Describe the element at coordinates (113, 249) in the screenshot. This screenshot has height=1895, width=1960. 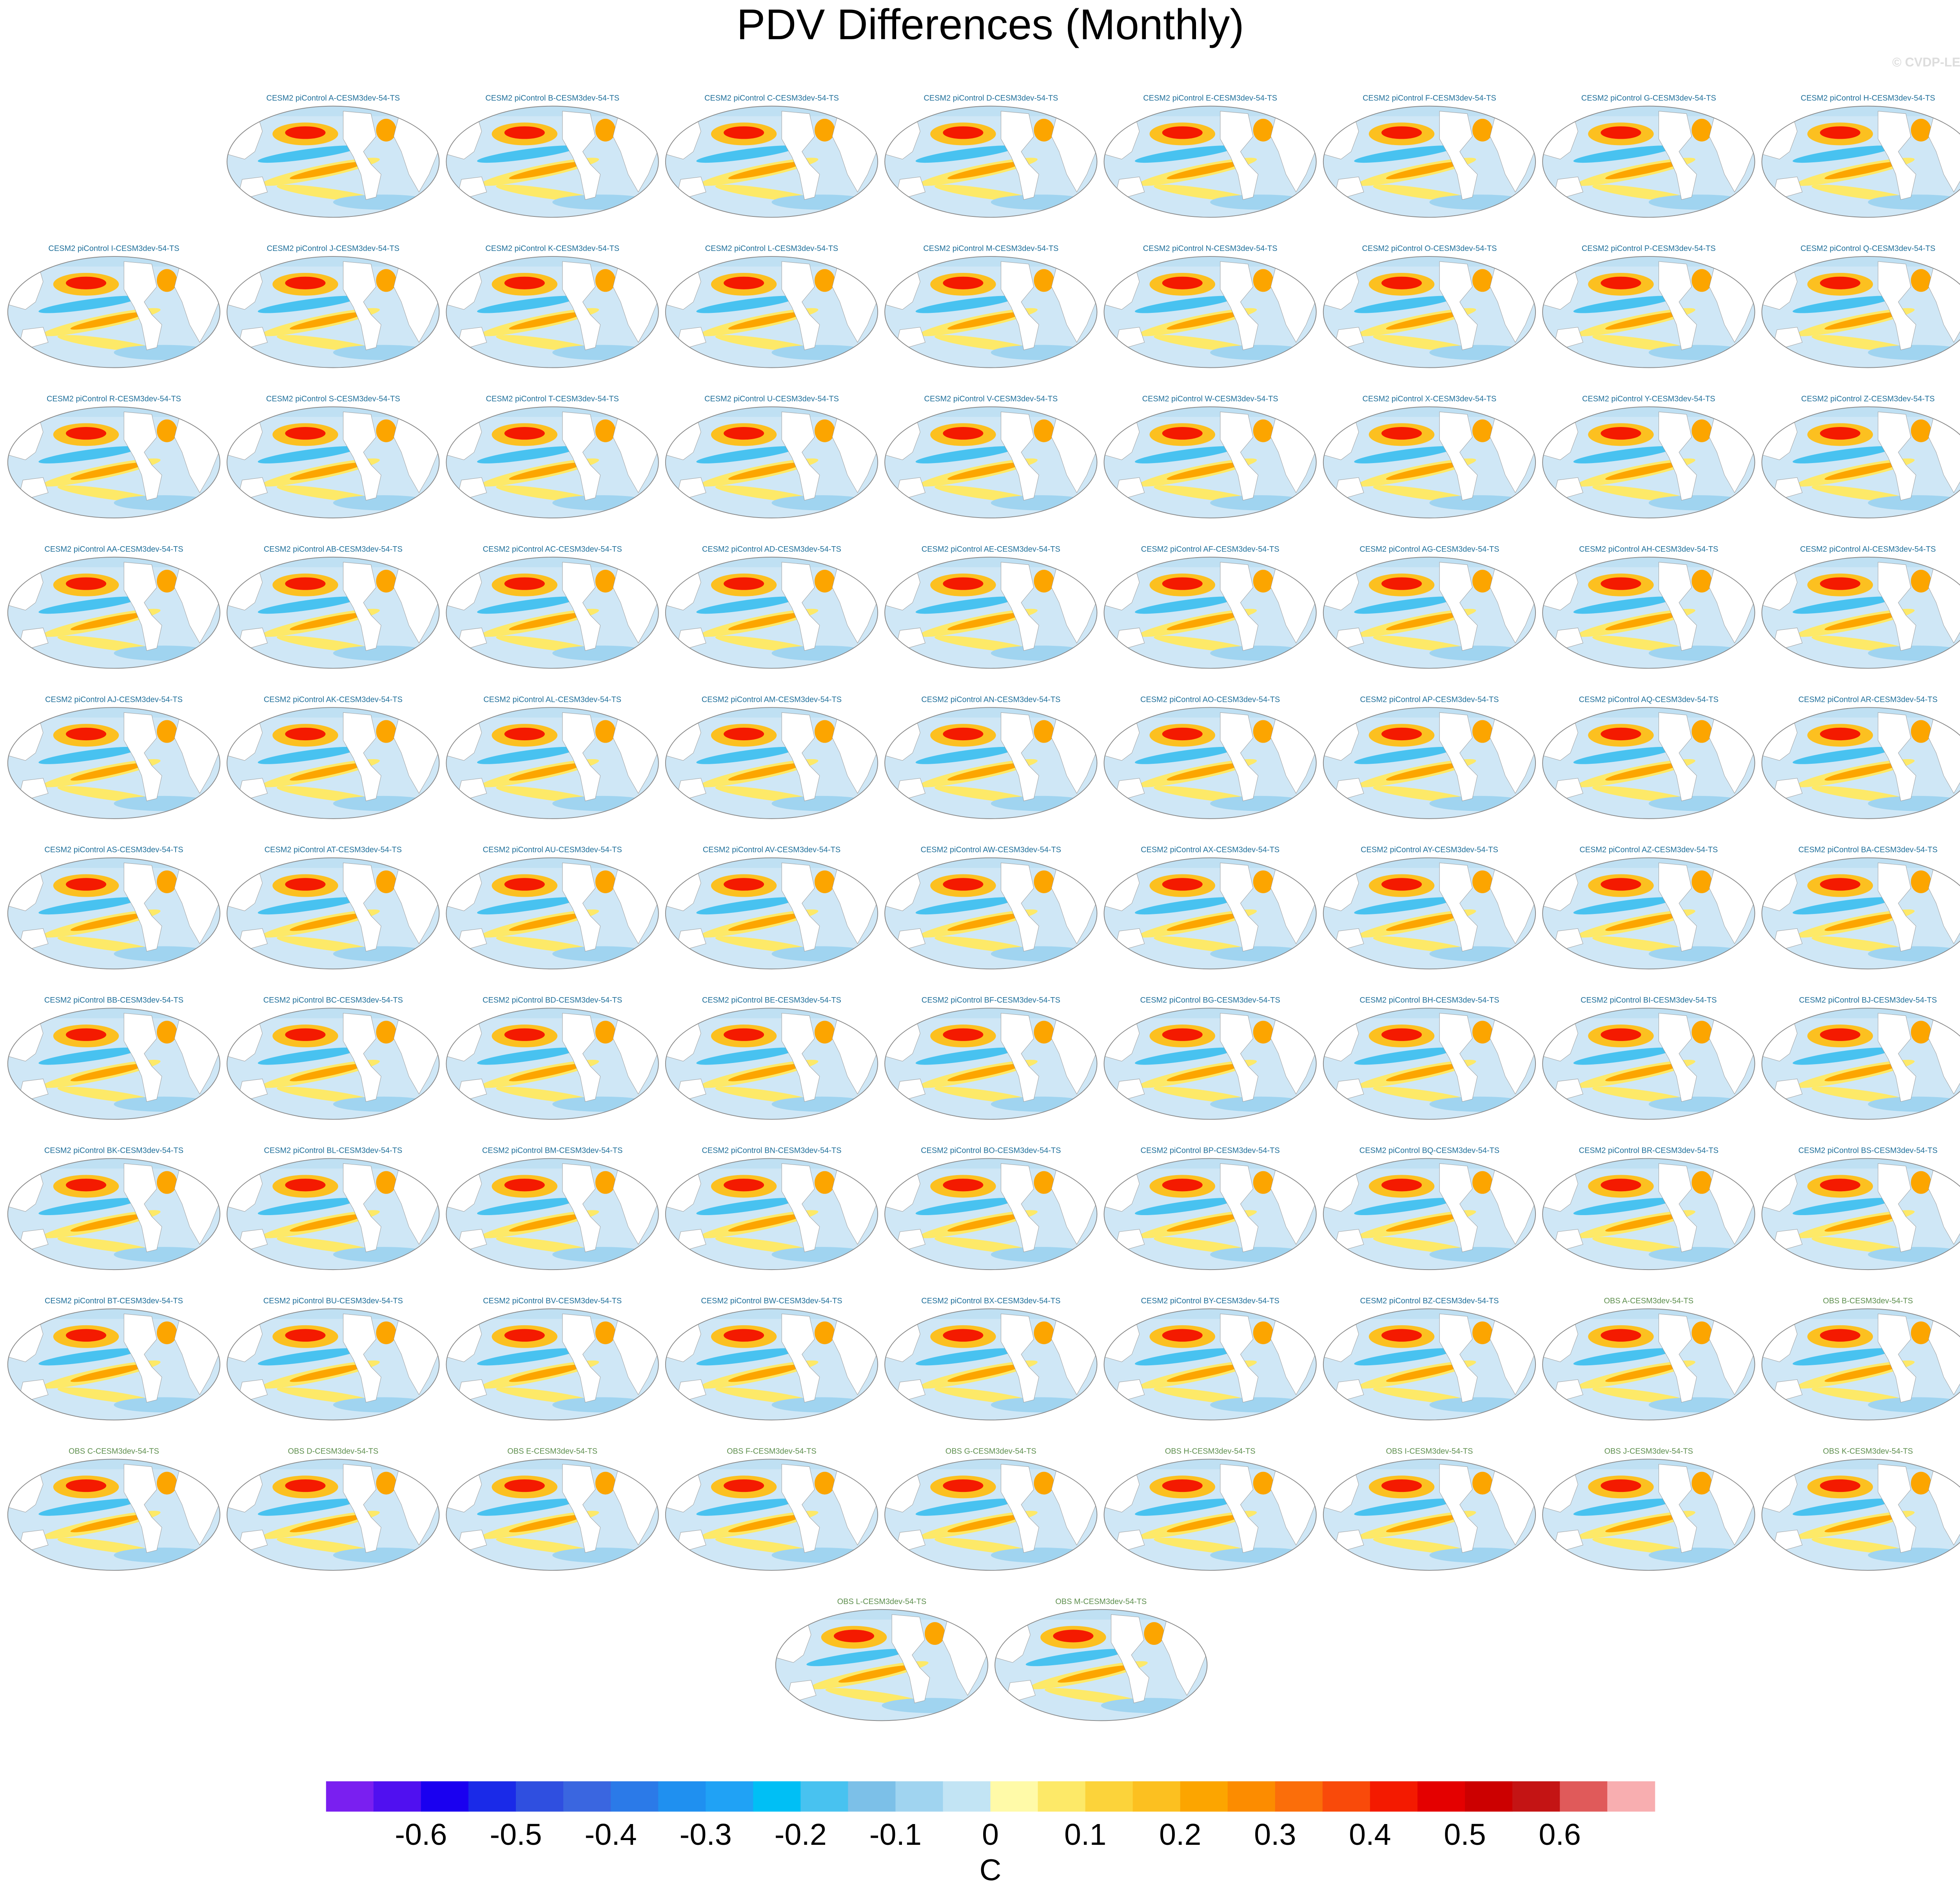
I see `panel-title: CESM2 piControl I-CESM3dev-54-TS` at that location.